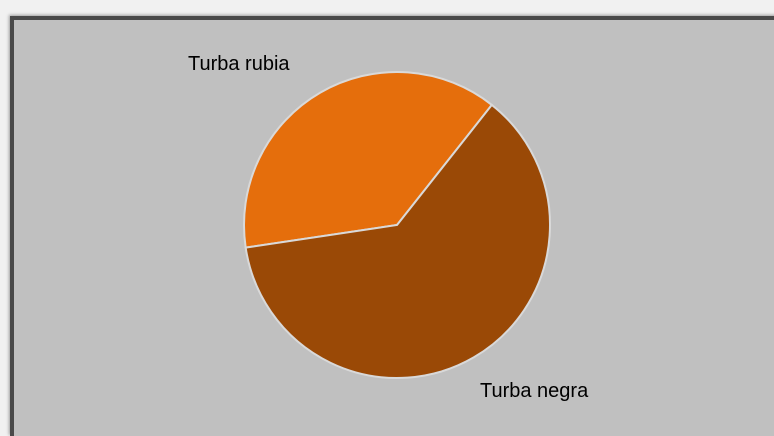 The image size is (774, 436). What do you see at coordinates (239, 64) in the screenshot?
I see `slice-label-turba-rubia: Turba rubia` at bounding box center [239, 64].